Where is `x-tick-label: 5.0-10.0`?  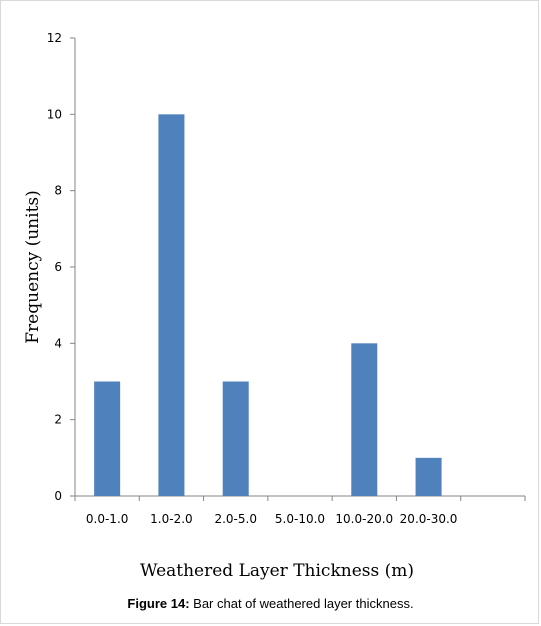
x-tick-label: 5.0-10.0 is located at coordinates (300, 519).